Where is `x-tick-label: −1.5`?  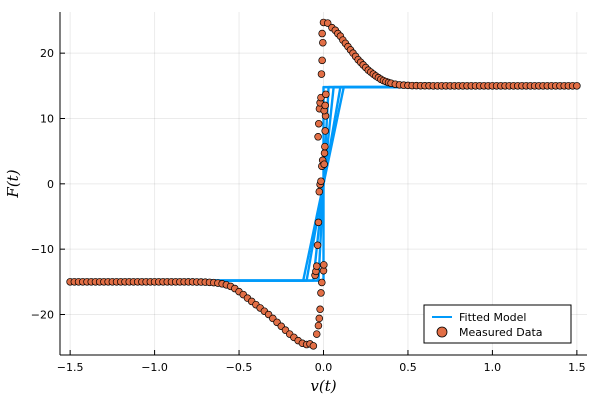 x-tick-label: −1.5 is located at coordinates (70, 367).